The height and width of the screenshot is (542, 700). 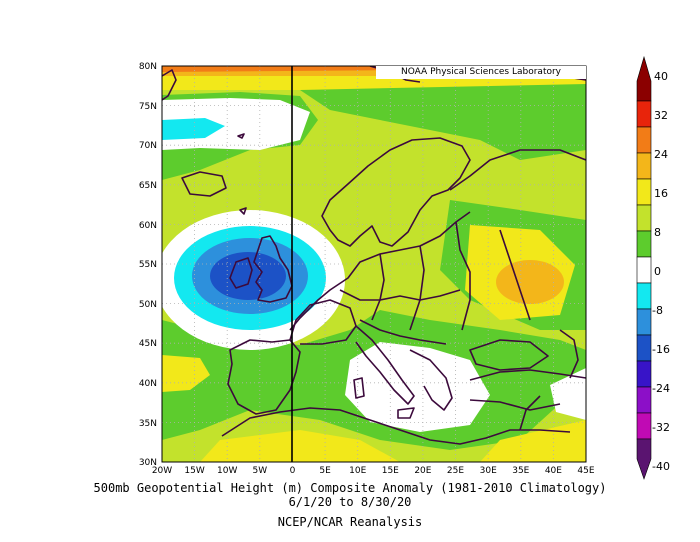 I want to click on colorbar-label: -24, so click(x=661, y=388).